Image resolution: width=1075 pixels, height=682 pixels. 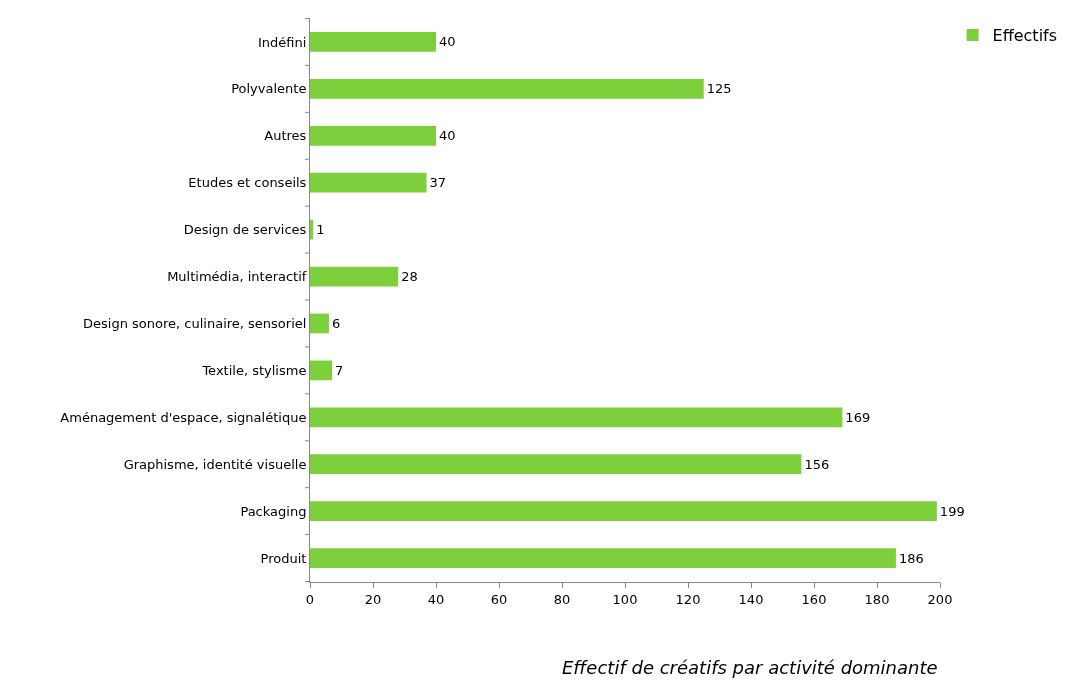 What do you see at coordinates (940, 599) in the screenshot?
I see `x-tick-label: 200` at bounding box center [940, 599].